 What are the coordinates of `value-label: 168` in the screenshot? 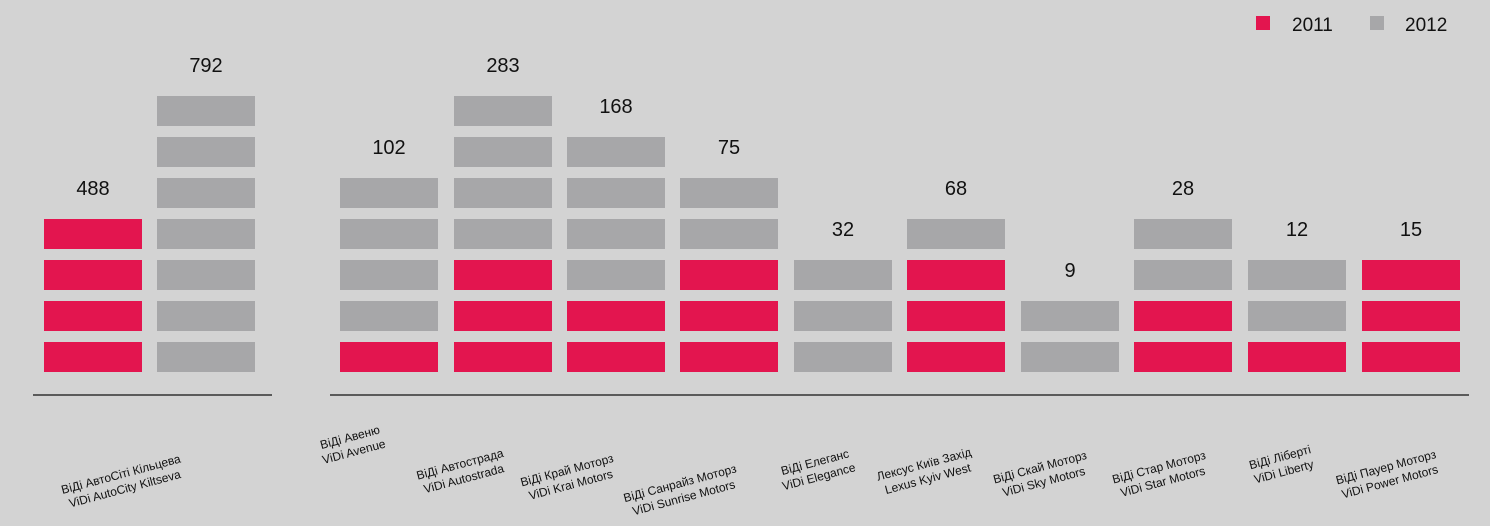 It's located at (615, 107).